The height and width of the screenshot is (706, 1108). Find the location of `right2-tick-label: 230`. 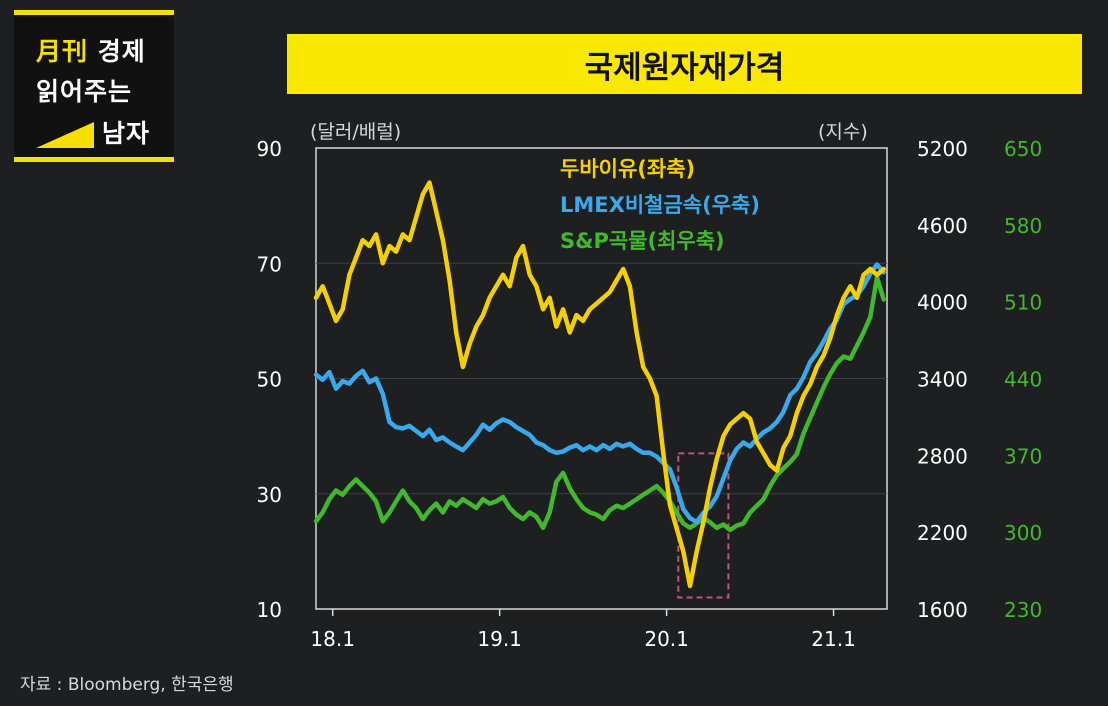

right2-tick-label: 230 is located at coordinates (1023, 610).